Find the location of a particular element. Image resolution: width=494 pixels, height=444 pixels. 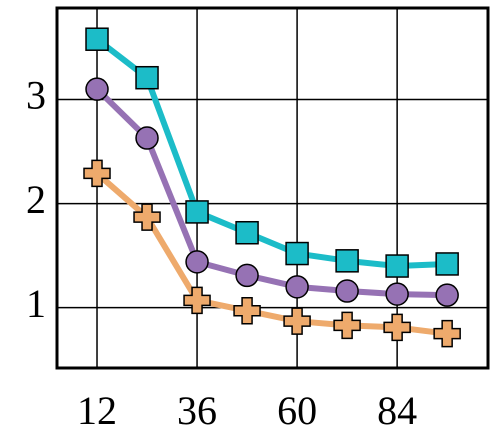

x-tick-label: 36 is located at coordinates (197, 410).